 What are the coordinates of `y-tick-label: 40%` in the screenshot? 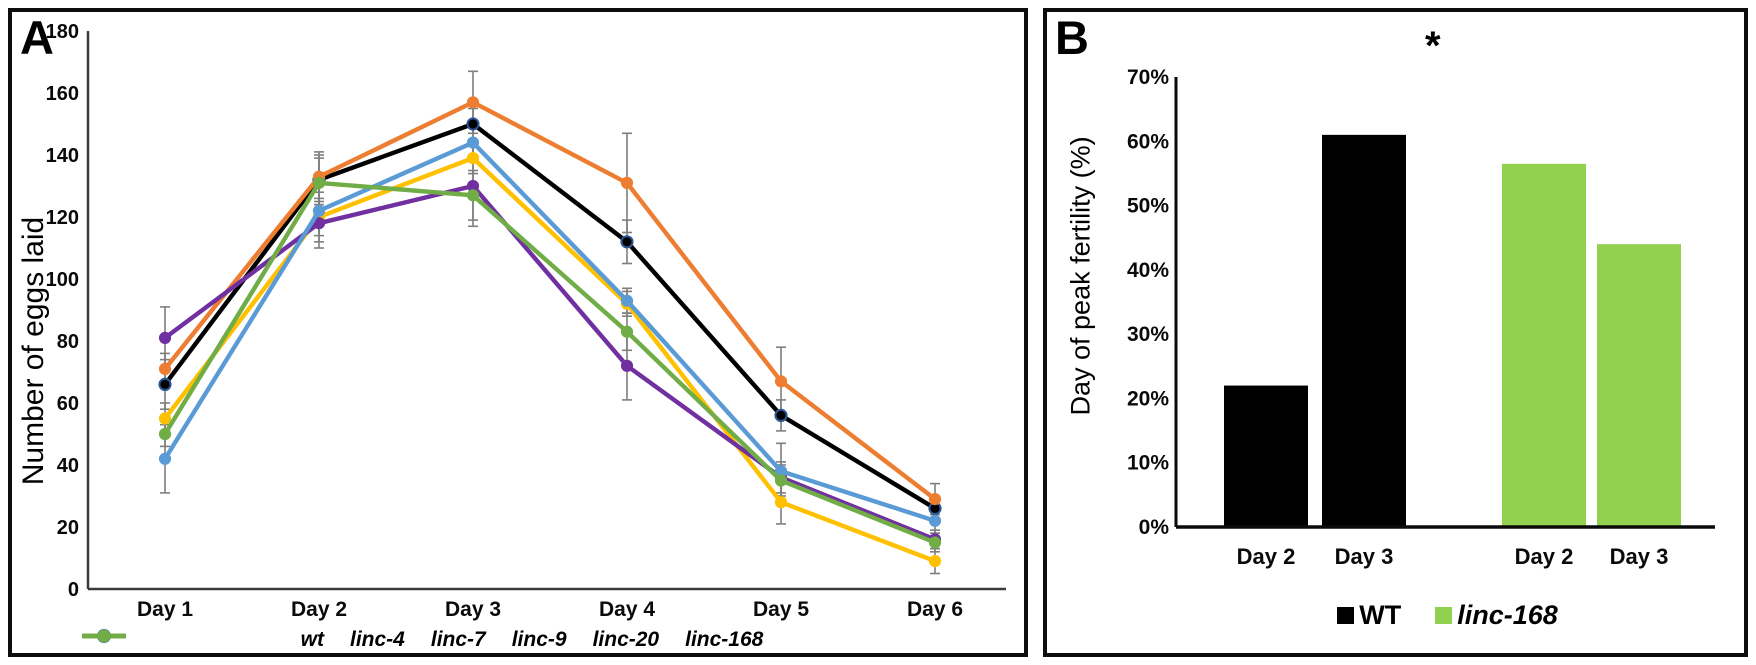 It's located at (1148, 270).